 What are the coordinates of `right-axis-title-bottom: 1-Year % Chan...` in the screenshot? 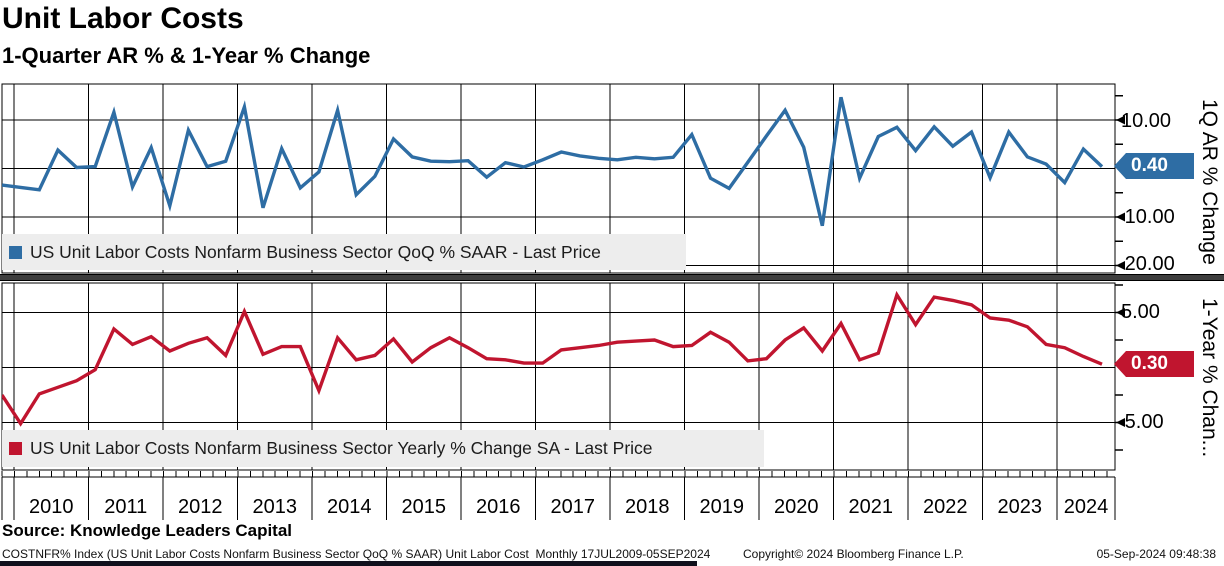 It's located at (1209, 378).